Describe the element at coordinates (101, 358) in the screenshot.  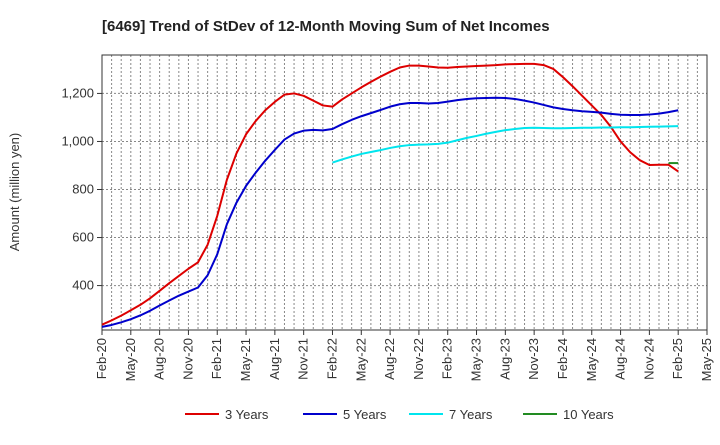
I see `x-tick-label: Feb-20` at that location.